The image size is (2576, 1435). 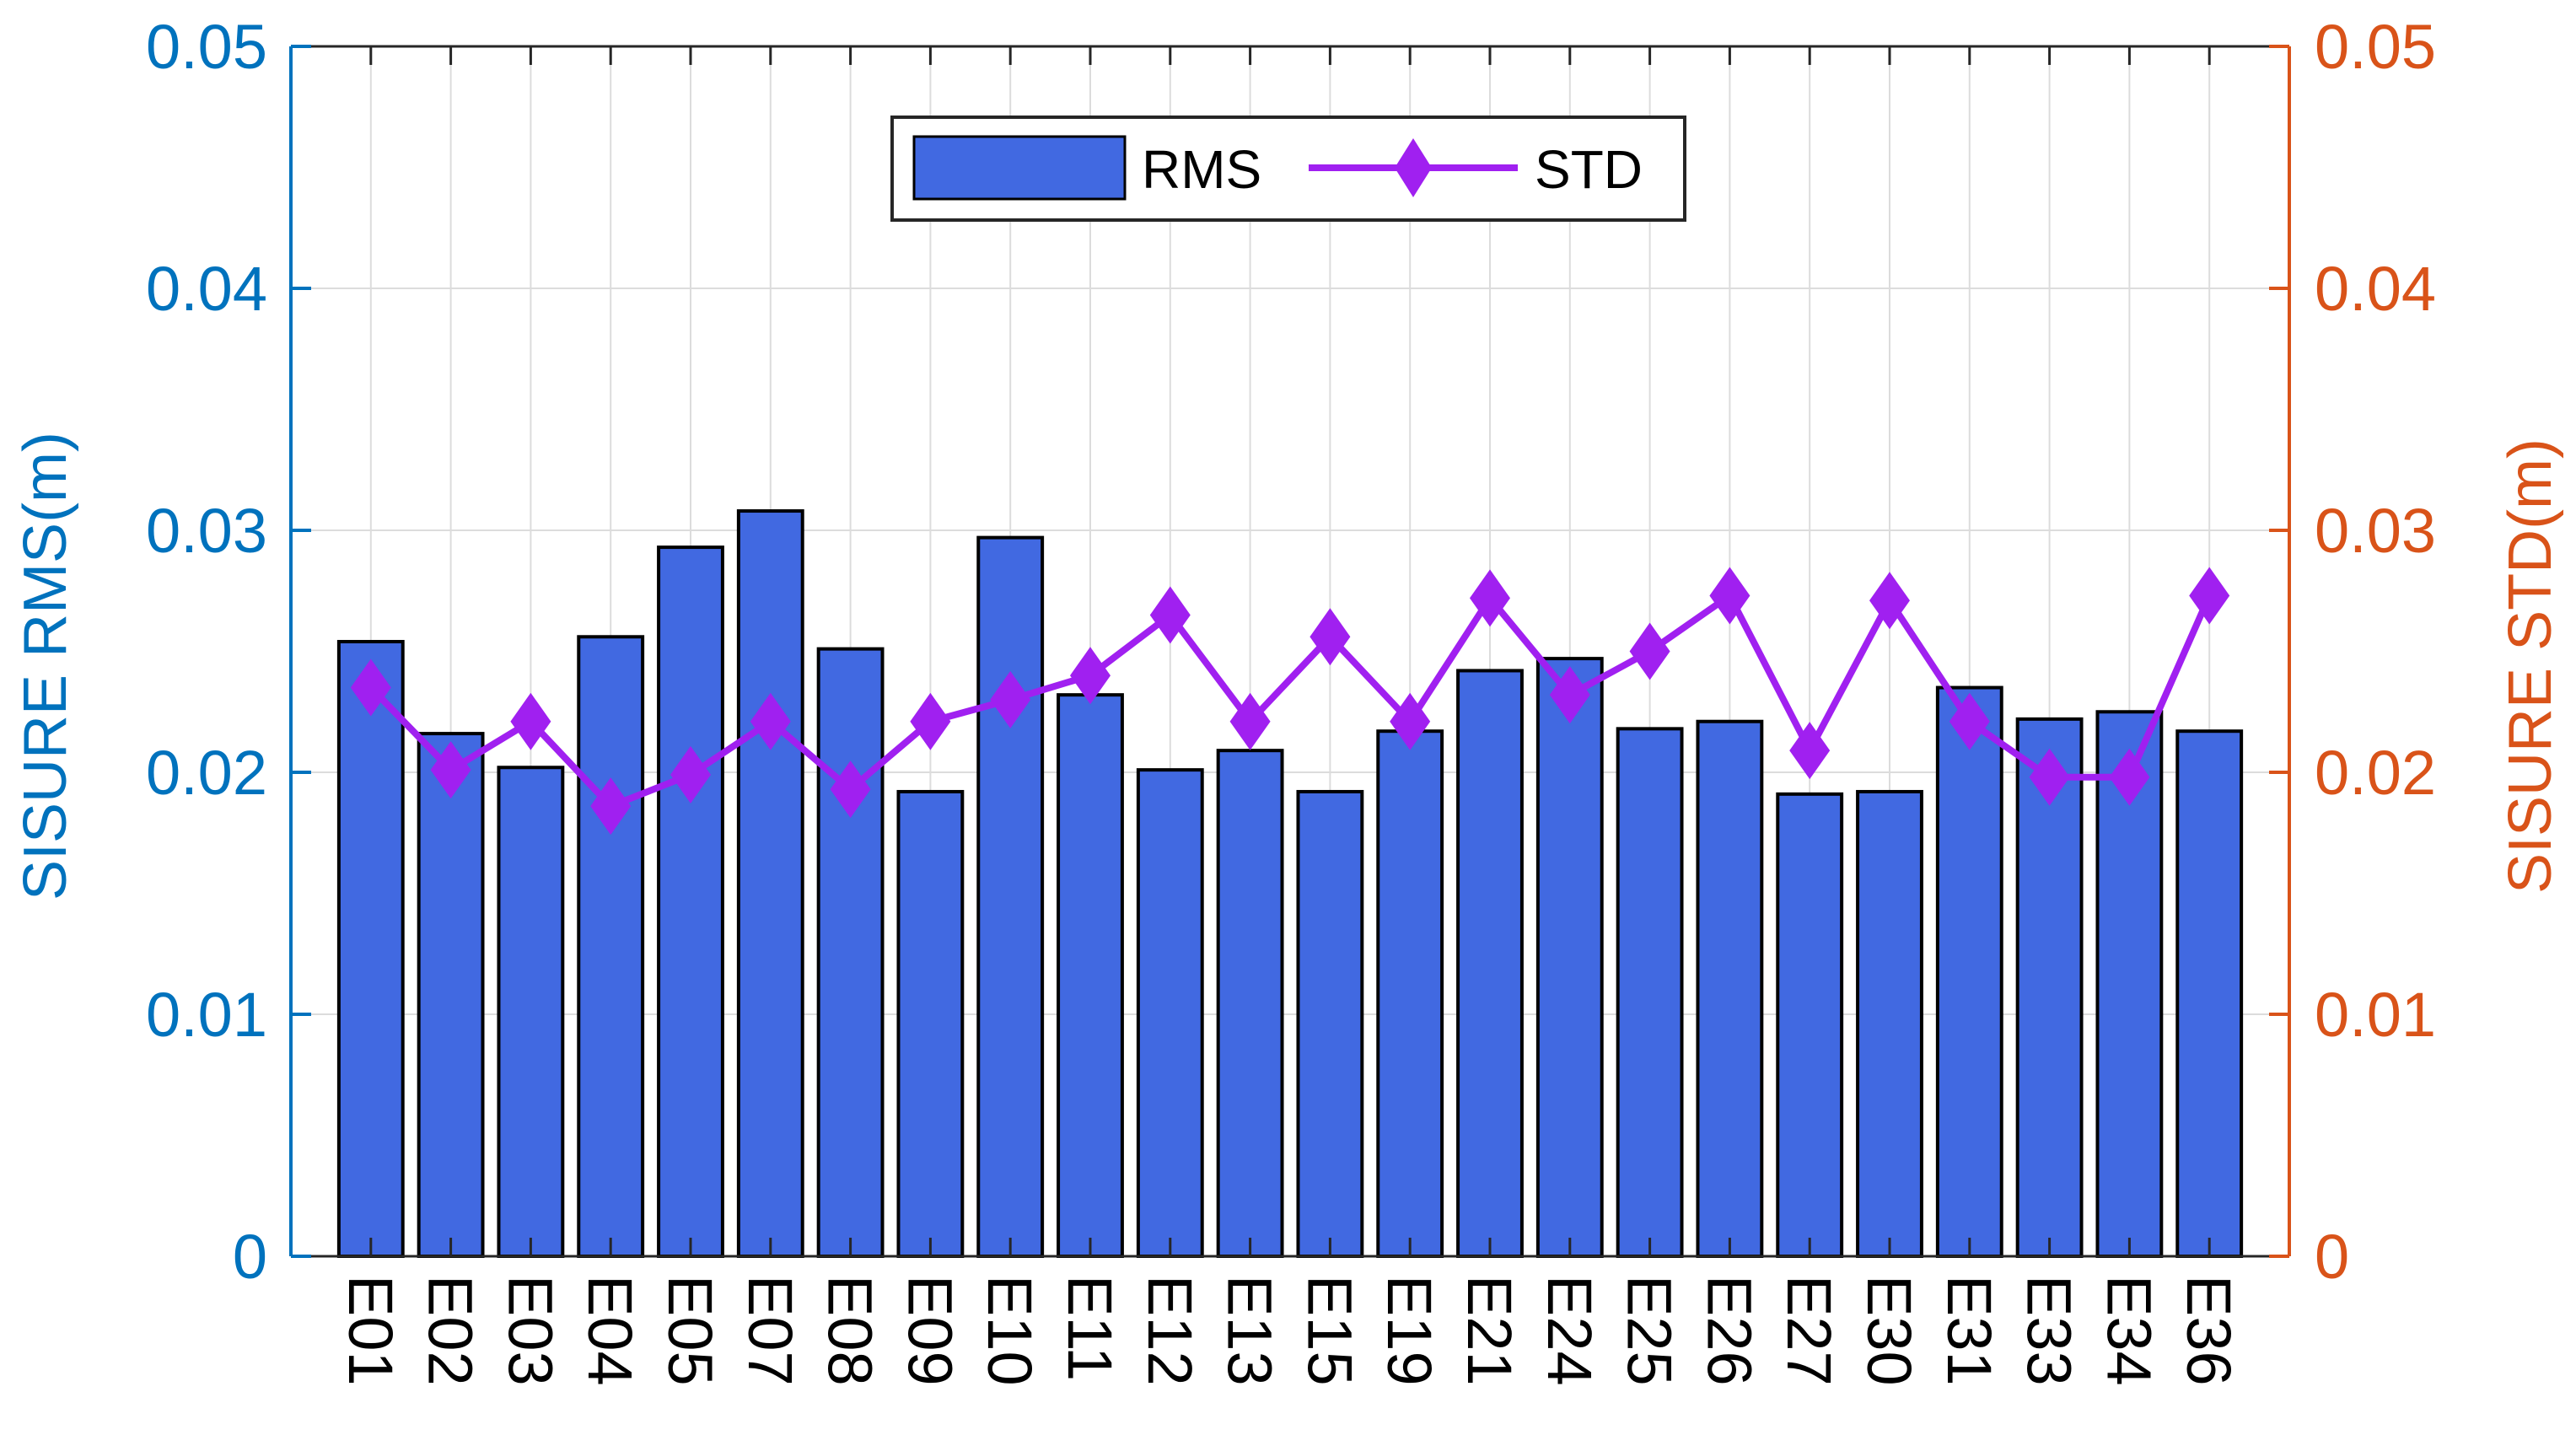 I want to click on x-tick-label-e10: E10, so click(x=1010, y=1330).